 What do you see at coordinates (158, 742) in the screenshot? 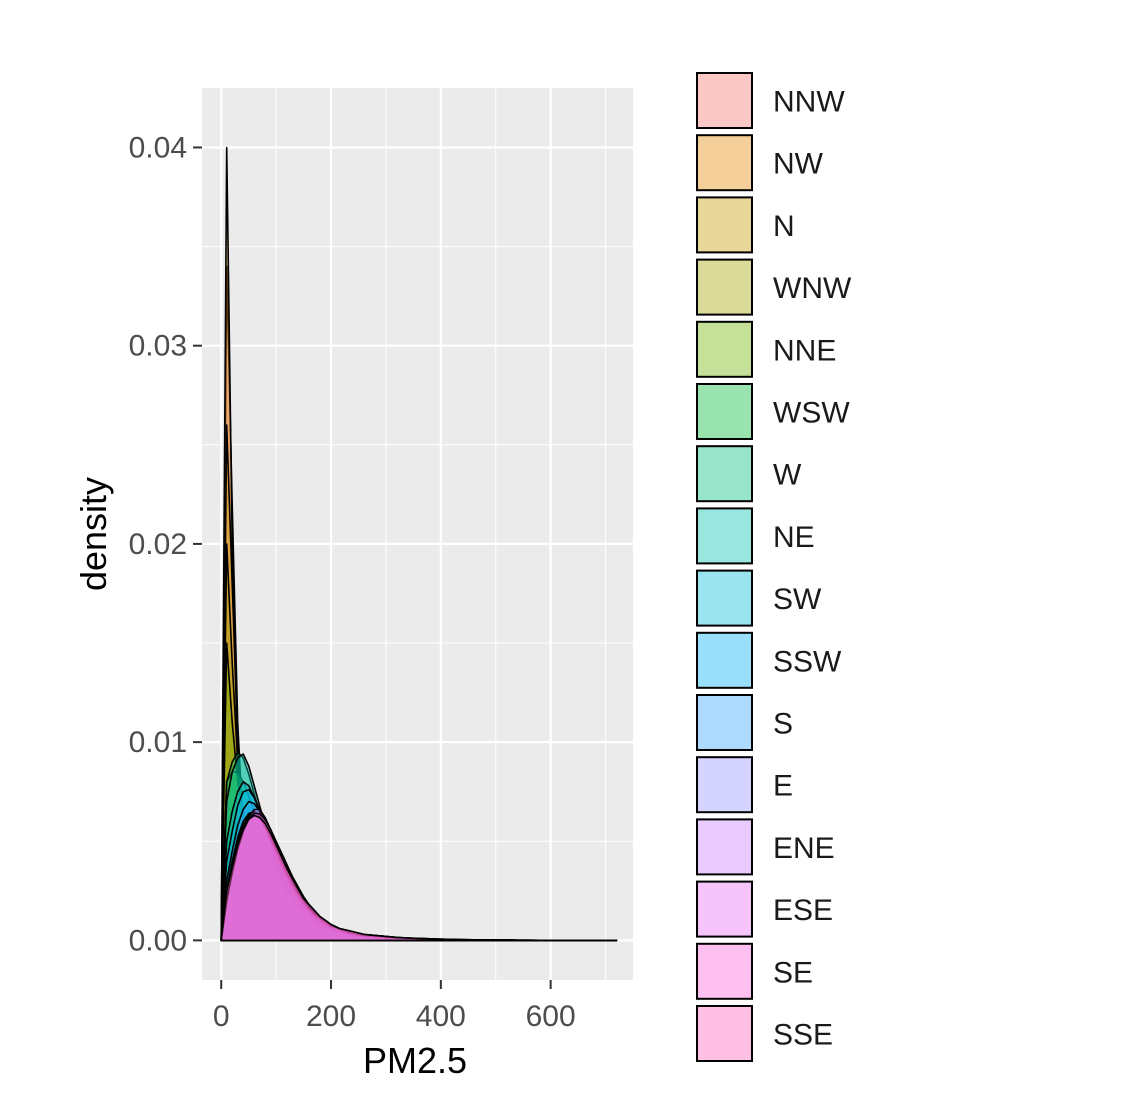
I see `y-tick-label: 0.01` at bounding box center [158, 742].